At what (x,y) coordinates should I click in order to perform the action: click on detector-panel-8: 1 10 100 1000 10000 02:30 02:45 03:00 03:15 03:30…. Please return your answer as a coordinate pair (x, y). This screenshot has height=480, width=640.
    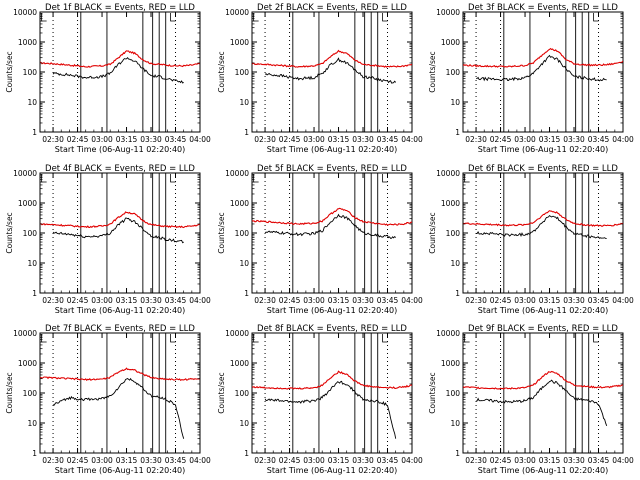
    Looking at the image, I should click on (320, 399).